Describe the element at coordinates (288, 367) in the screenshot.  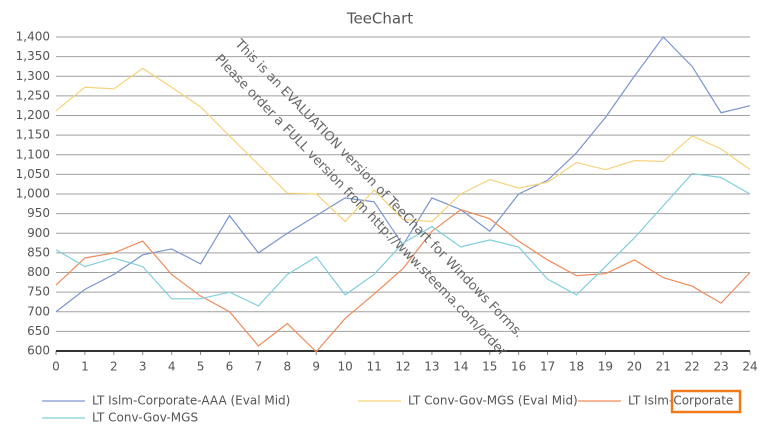
I see `x-tick-label: 8` at that location.